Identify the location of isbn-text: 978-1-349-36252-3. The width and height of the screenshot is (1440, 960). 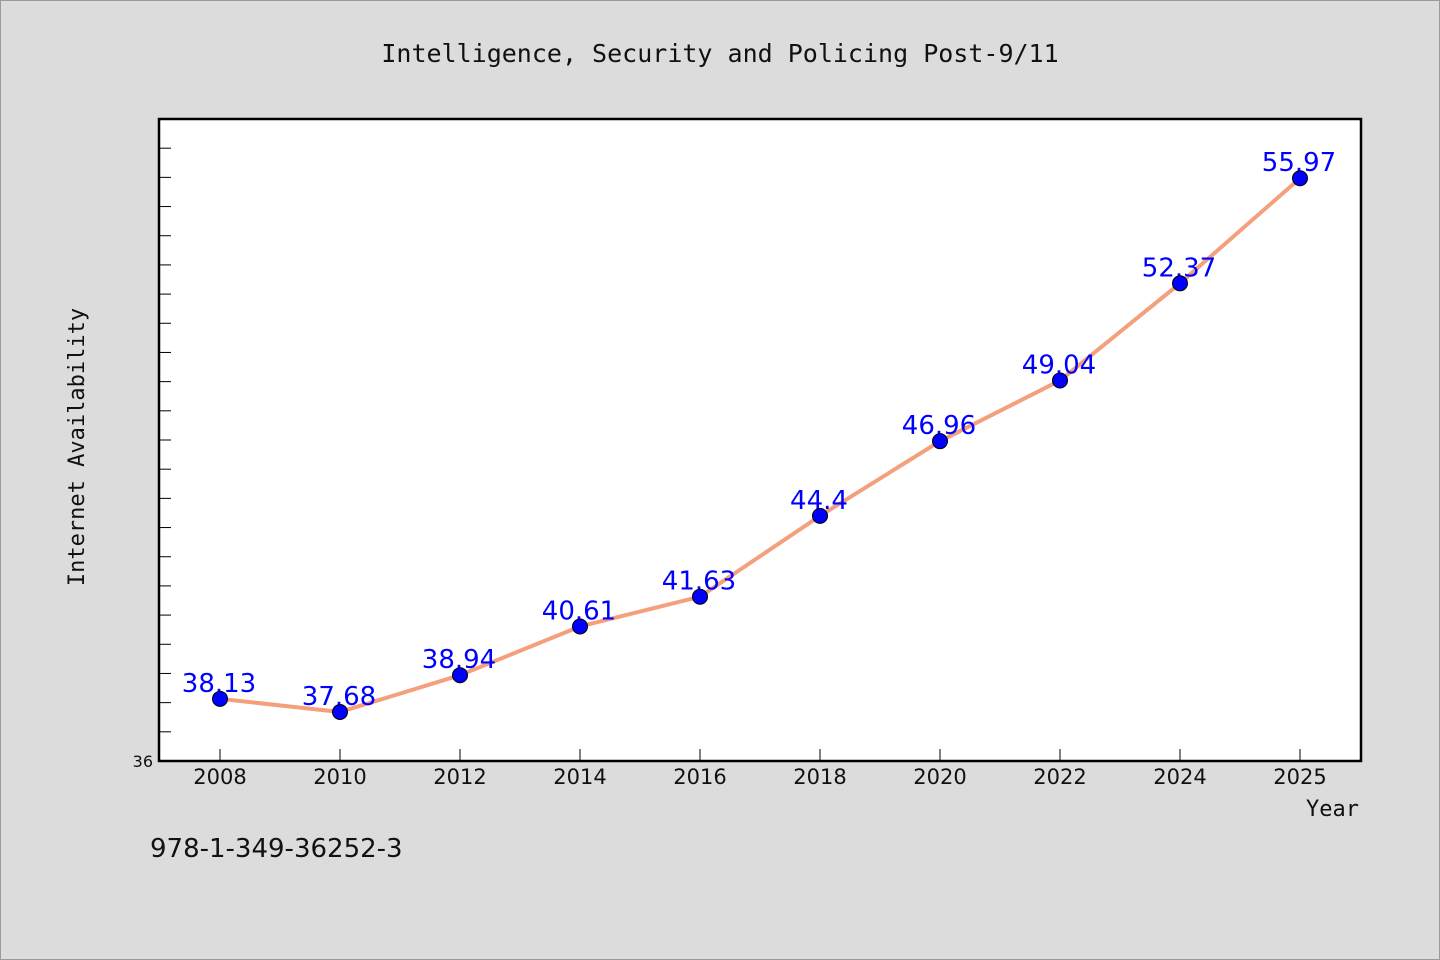
(276, 849).